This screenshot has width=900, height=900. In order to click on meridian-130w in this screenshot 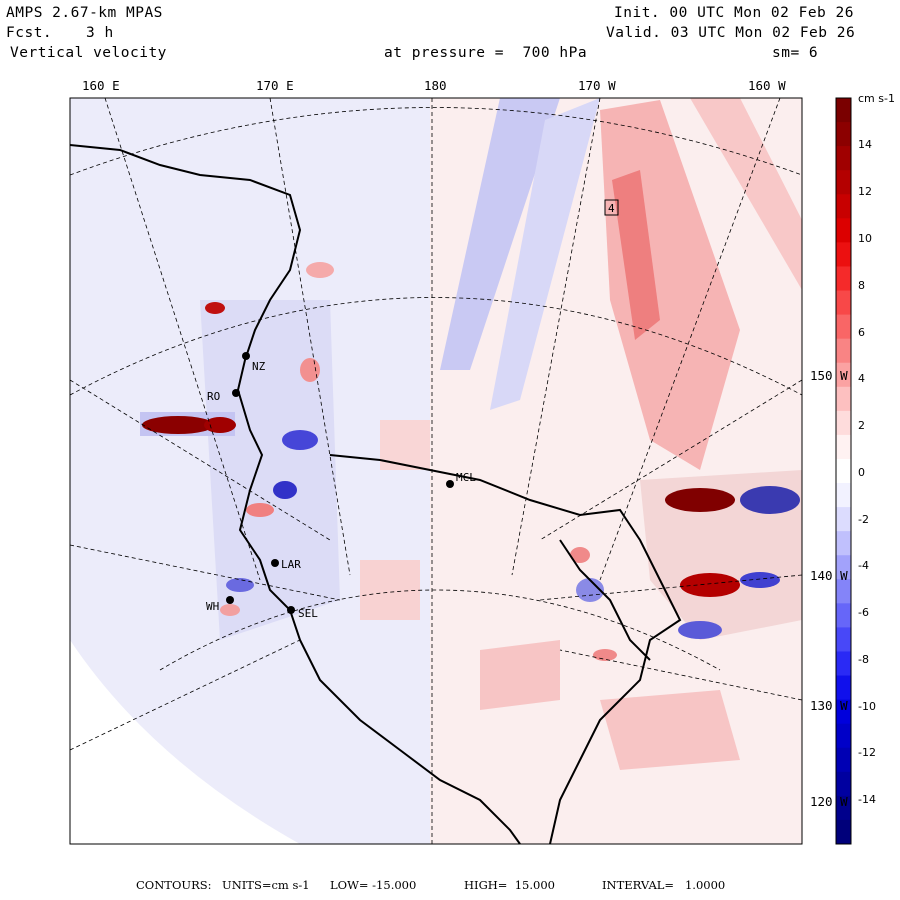, I will do `click(680, 675)`.